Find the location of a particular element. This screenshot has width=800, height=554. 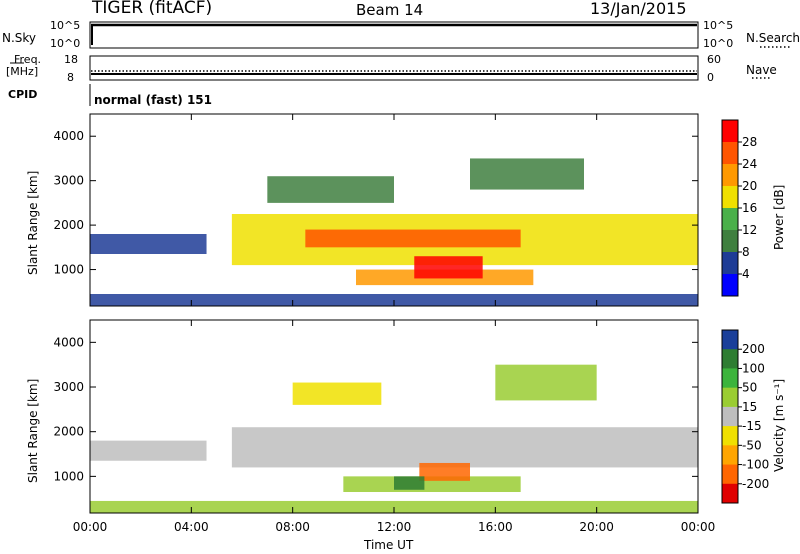

colorbar-tick-label: 8 is located at coordinates (746, 252).